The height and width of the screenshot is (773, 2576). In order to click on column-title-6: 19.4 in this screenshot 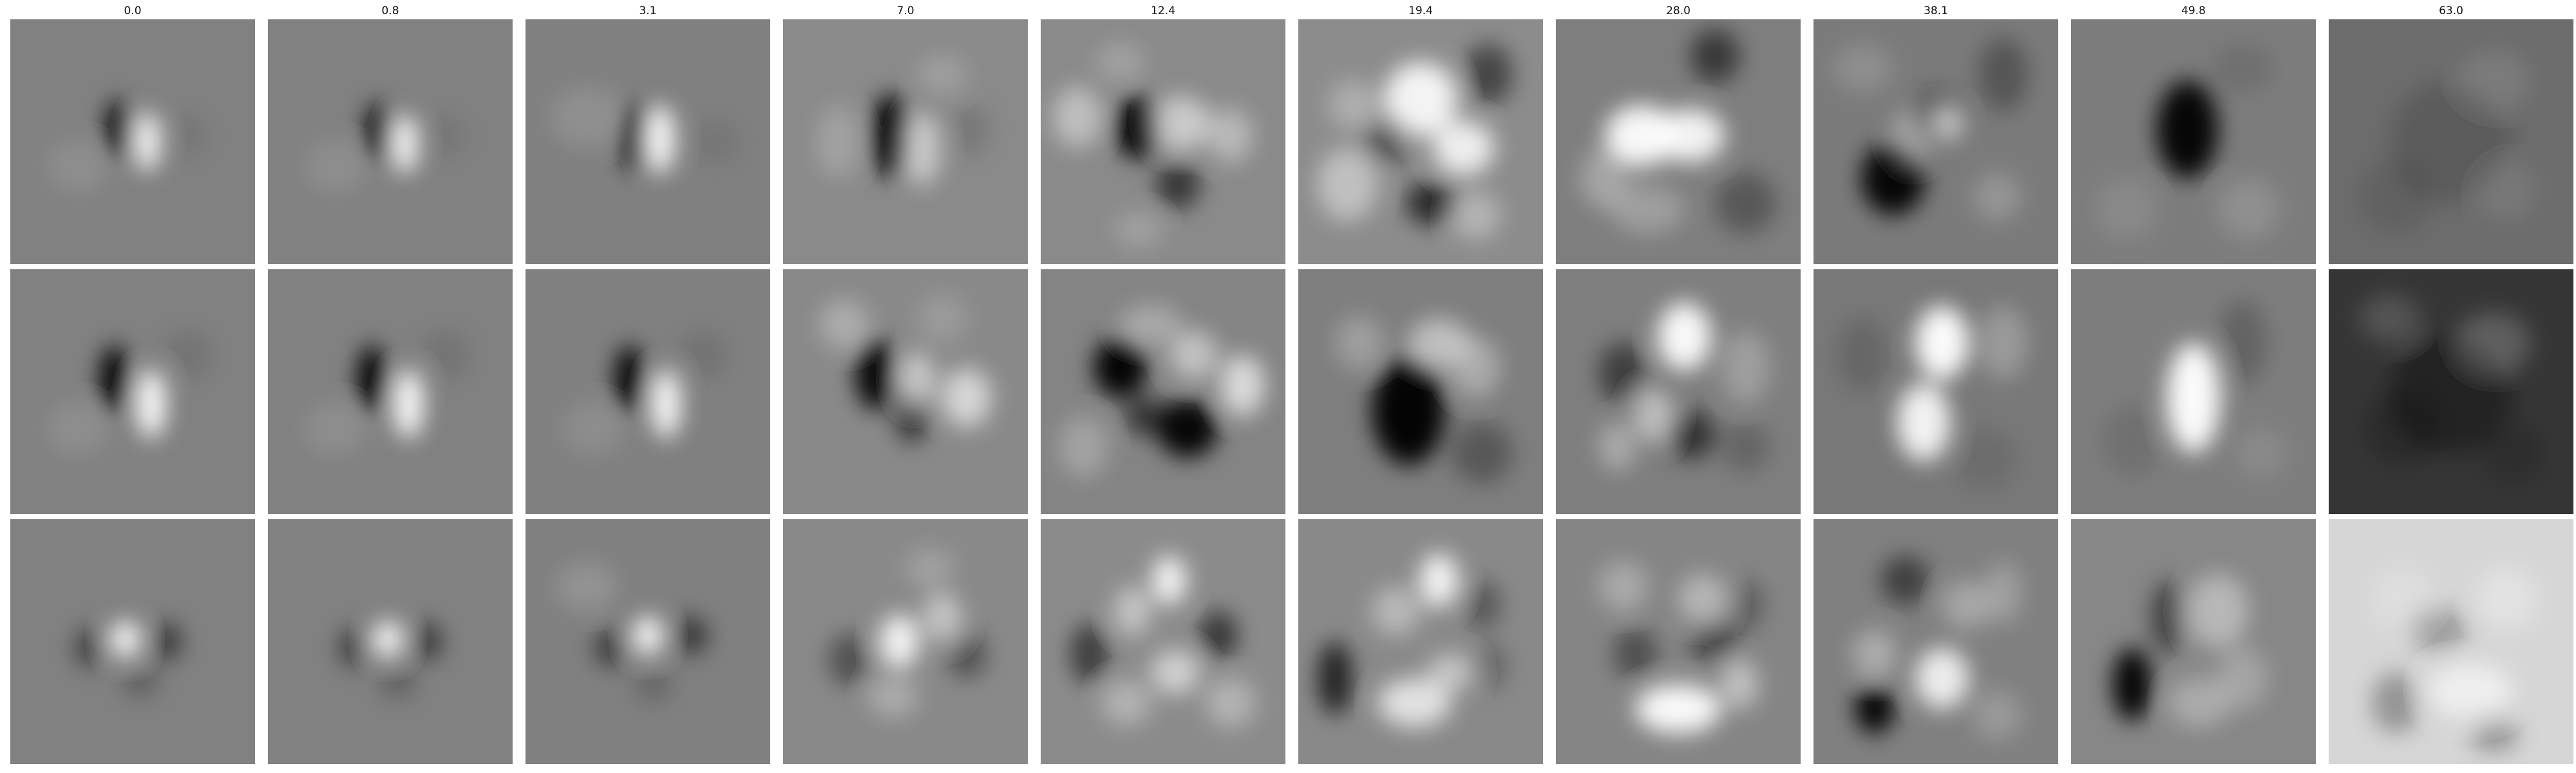, I will do `click(1420, 11)`.